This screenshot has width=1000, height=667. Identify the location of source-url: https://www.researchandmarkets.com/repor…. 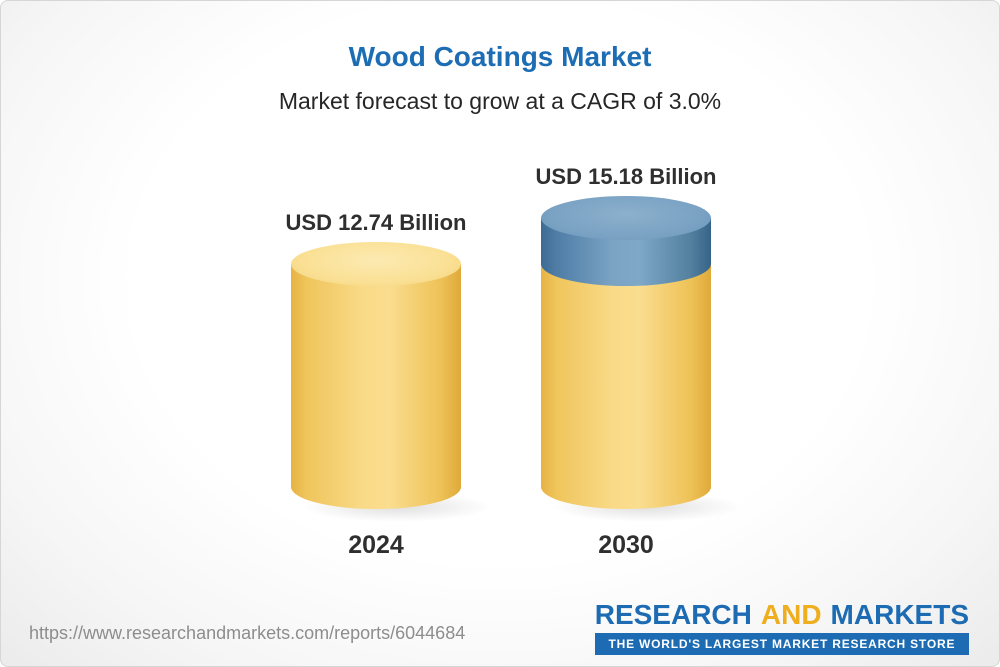
(247, 633).